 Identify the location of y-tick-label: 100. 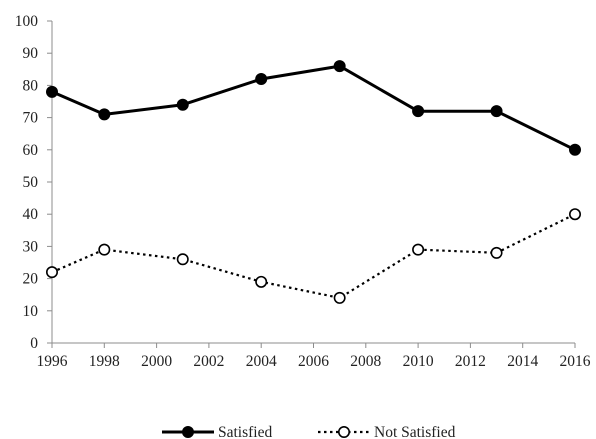
(27, 21).